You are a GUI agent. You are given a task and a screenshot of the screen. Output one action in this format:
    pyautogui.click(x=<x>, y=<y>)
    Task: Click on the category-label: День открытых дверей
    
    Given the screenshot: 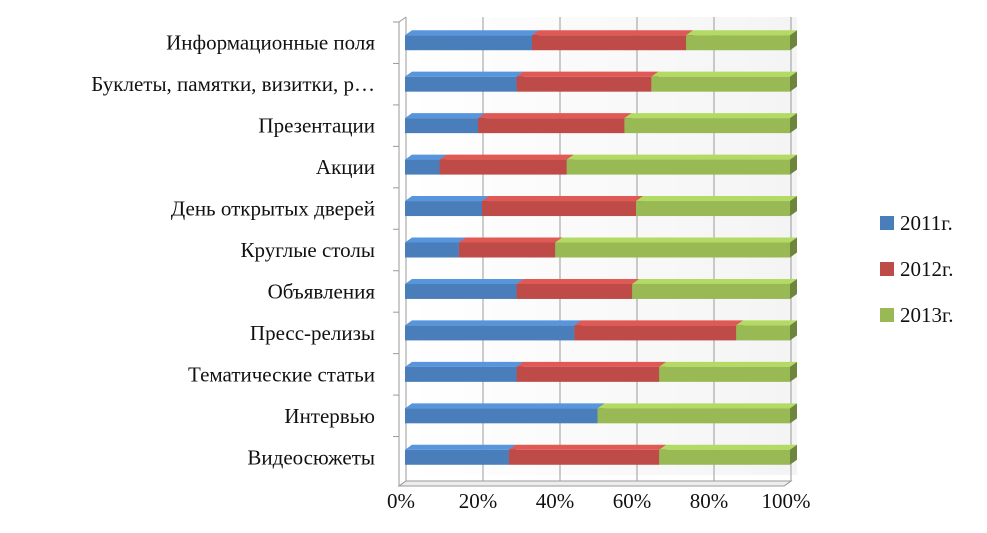 What is the action you would take?
    pyautogui.click(x=273, y=209)
    